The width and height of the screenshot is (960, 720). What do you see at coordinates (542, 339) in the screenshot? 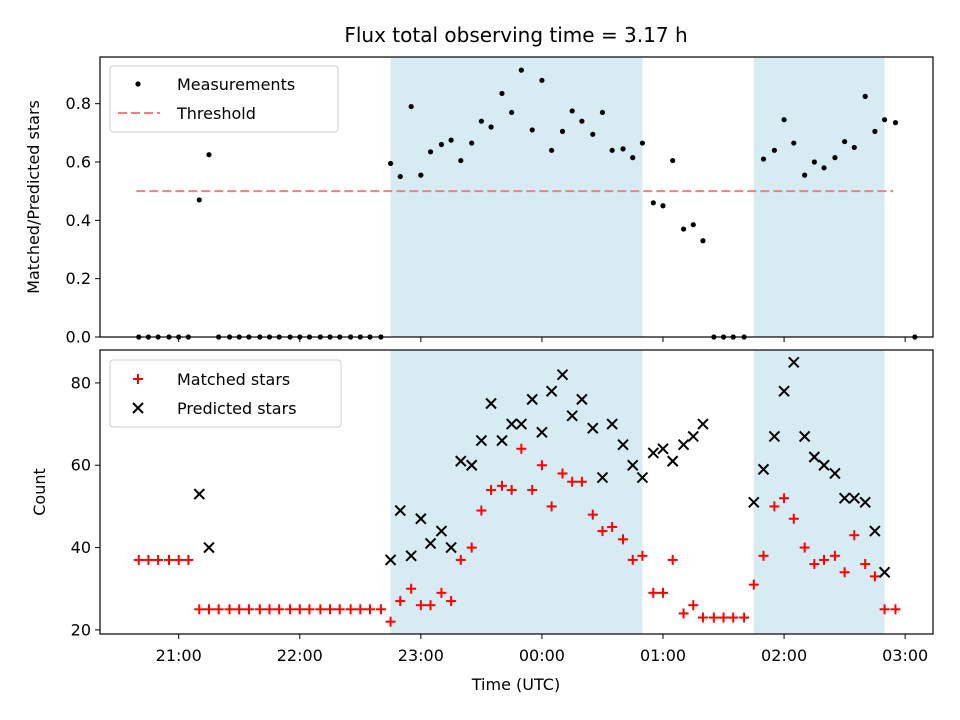
I see `top-x-axis-ticks` at bounding box center [542, 339].